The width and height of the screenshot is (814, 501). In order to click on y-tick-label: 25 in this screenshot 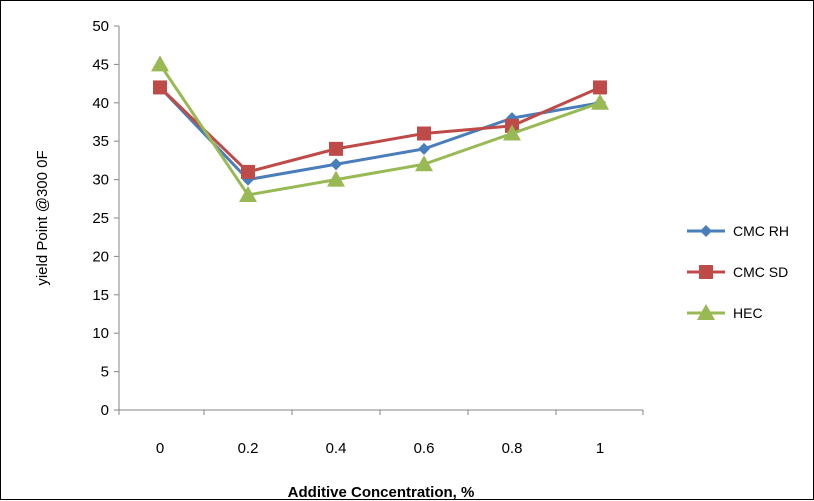, I will do `click(100, 218)`.